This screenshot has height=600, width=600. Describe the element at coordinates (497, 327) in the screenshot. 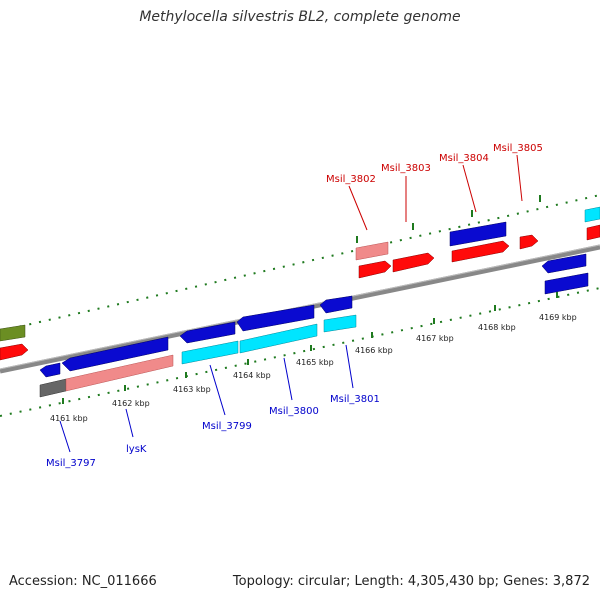

I see `scale-label: 4168 kbp` at that location.